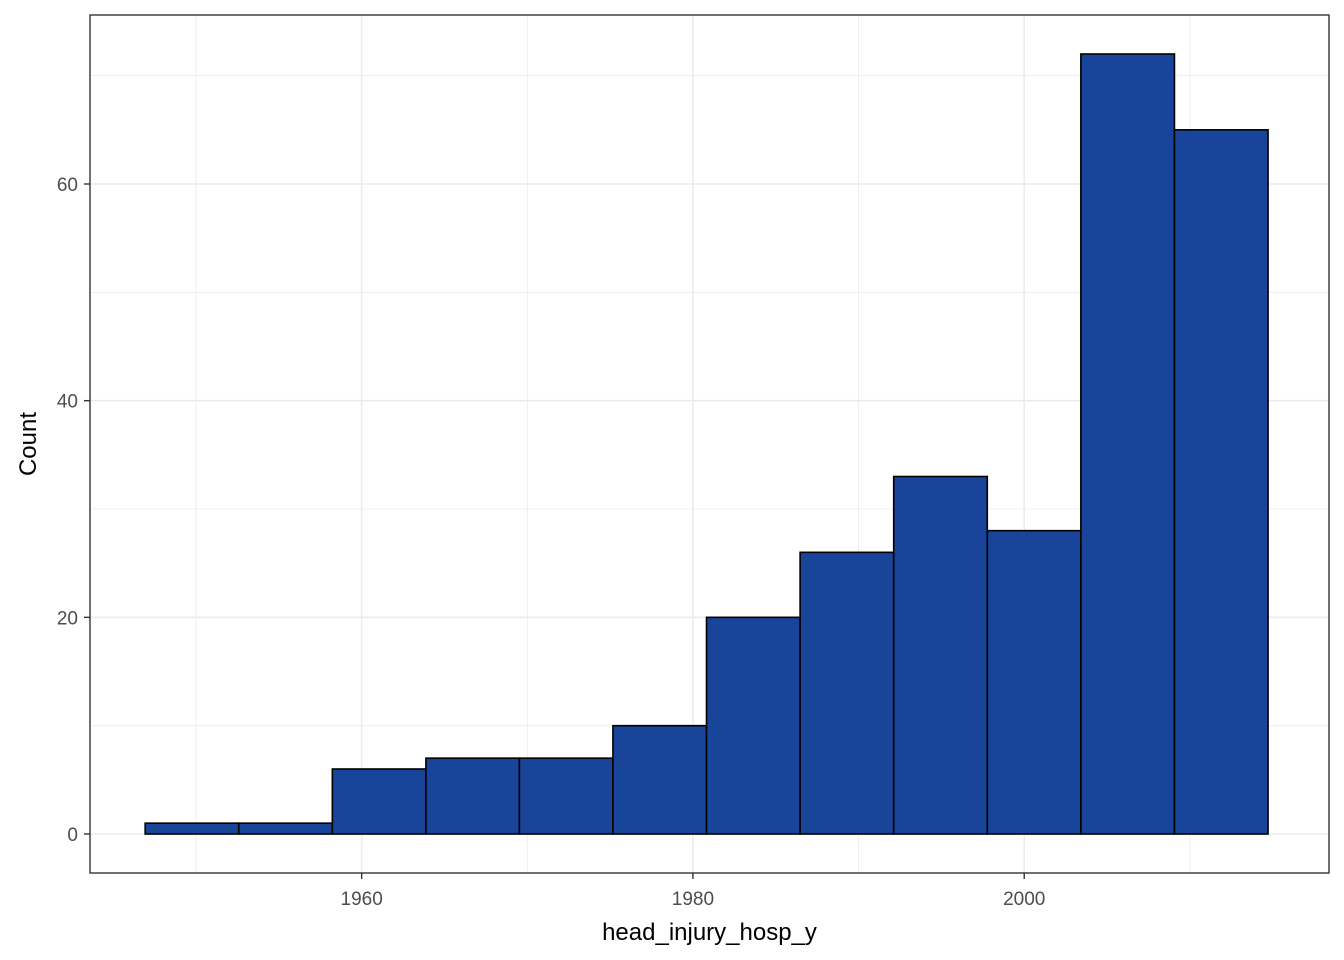  What do you see at coordinates (67, 618) in the screenshot?
I see `y-tick-label: 20` at bounding box center [67, 618].